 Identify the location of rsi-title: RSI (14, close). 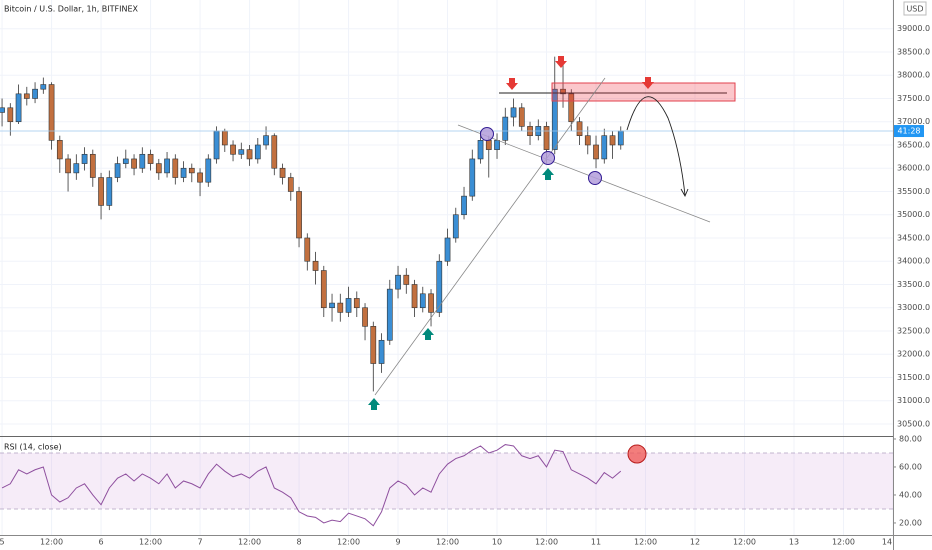
(33, 447).